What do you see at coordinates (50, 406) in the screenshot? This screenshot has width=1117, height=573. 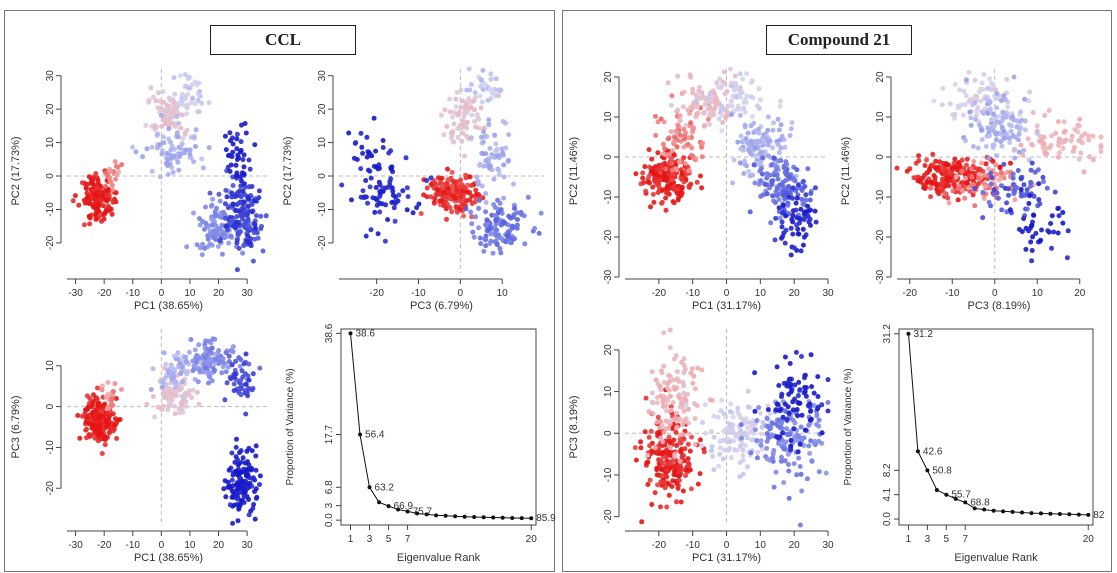 I see `y-tick-label: 0` at bounding box center [50, 406].